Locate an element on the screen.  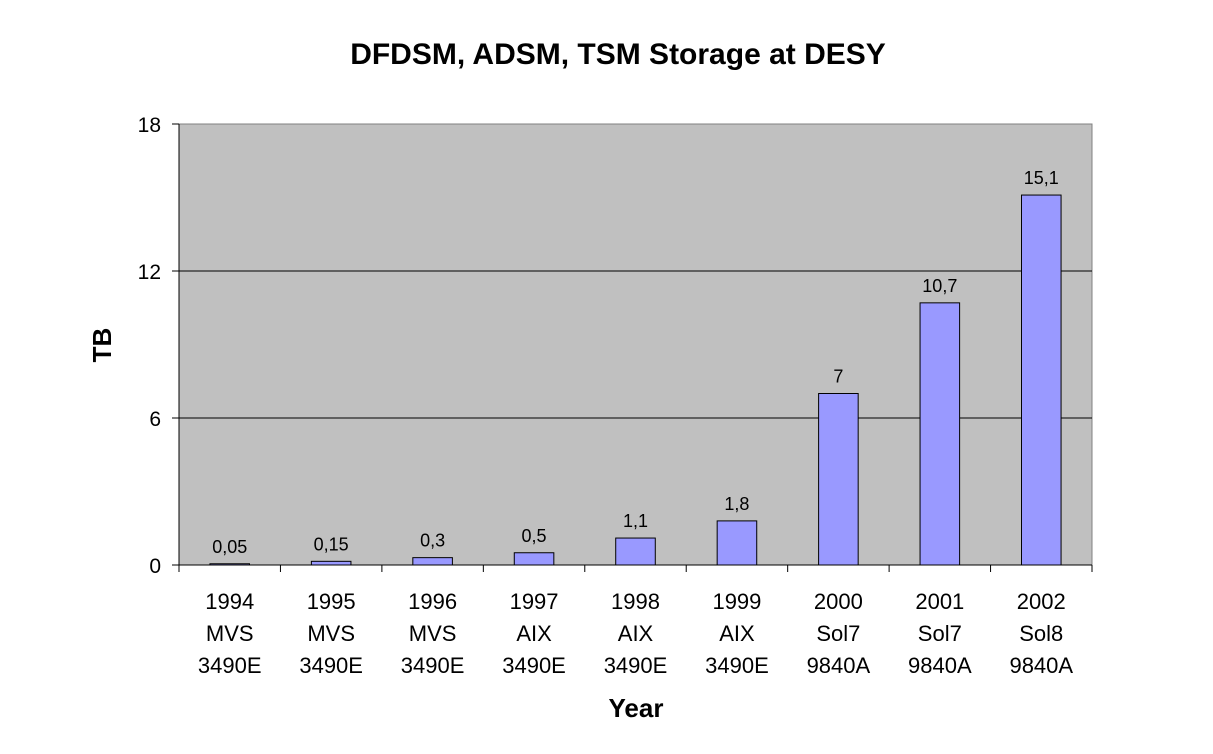
y-tick-label: 12 is located at coordinates (149, 272).